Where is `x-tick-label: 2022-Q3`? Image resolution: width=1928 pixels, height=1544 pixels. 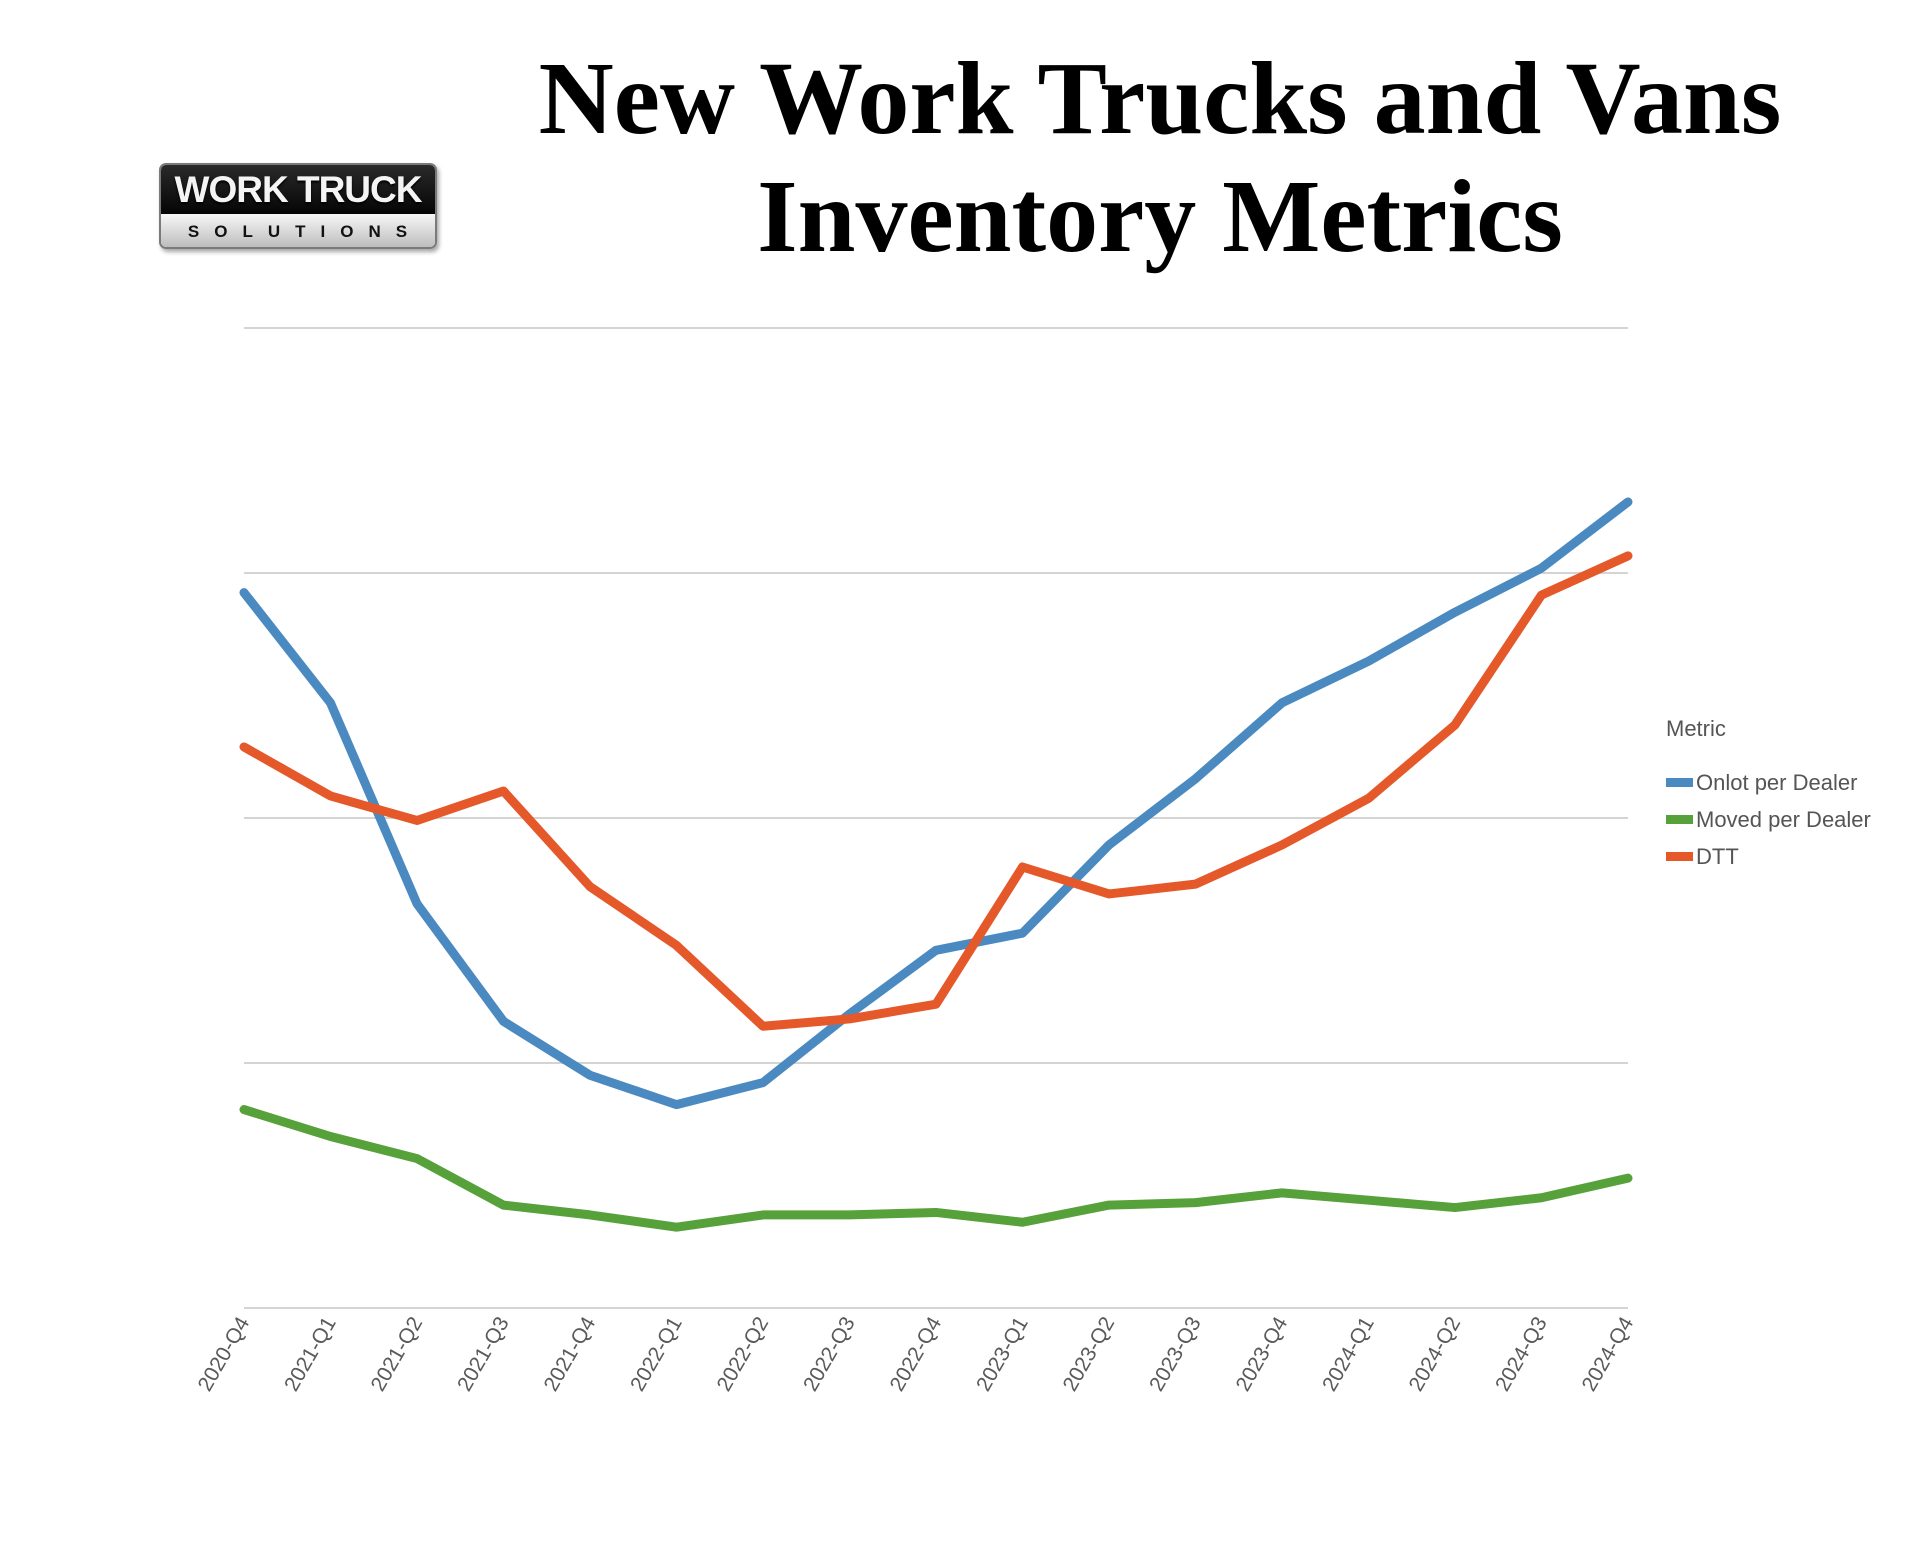
x-tick-label: 2022-Q3 is located at coordinates (829, 1354).